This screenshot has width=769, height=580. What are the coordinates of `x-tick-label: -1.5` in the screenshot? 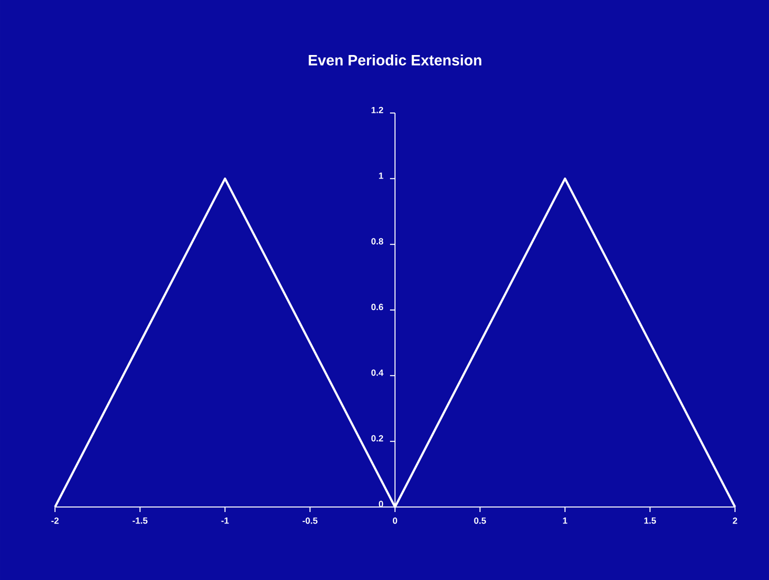 It's located at (140, 521).